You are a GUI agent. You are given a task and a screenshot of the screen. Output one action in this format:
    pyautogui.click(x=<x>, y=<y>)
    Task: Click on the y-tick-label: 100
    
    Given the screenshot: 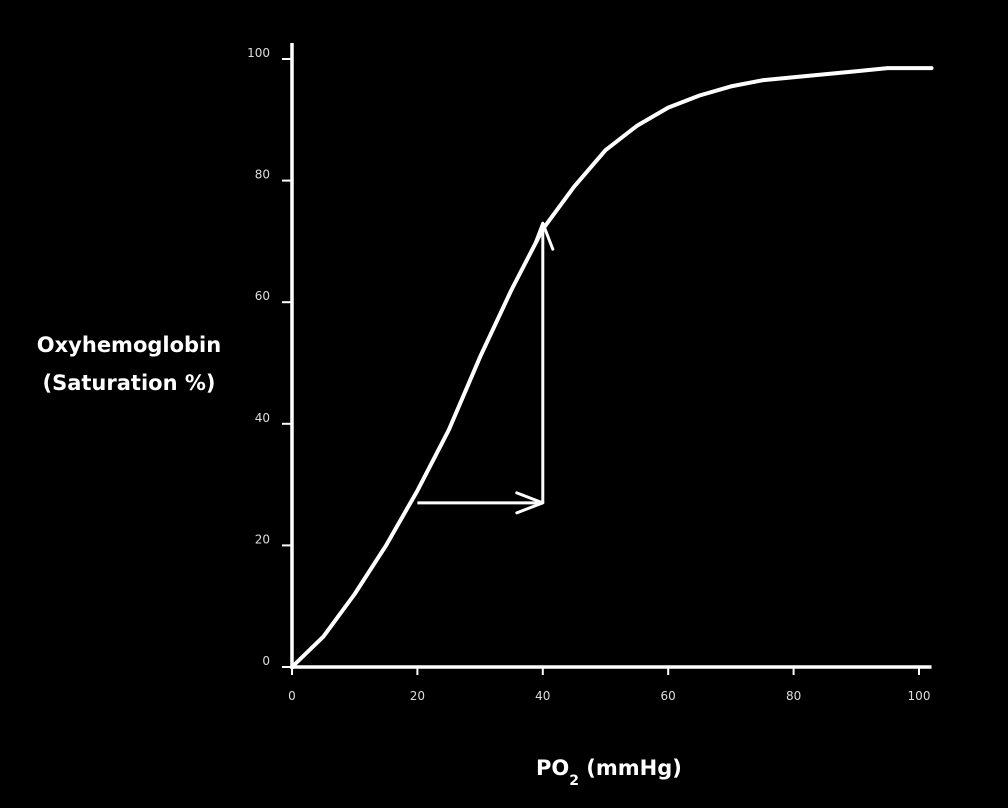 What is the action you would take?
    pyautogui.click(x=258, y=53)
    